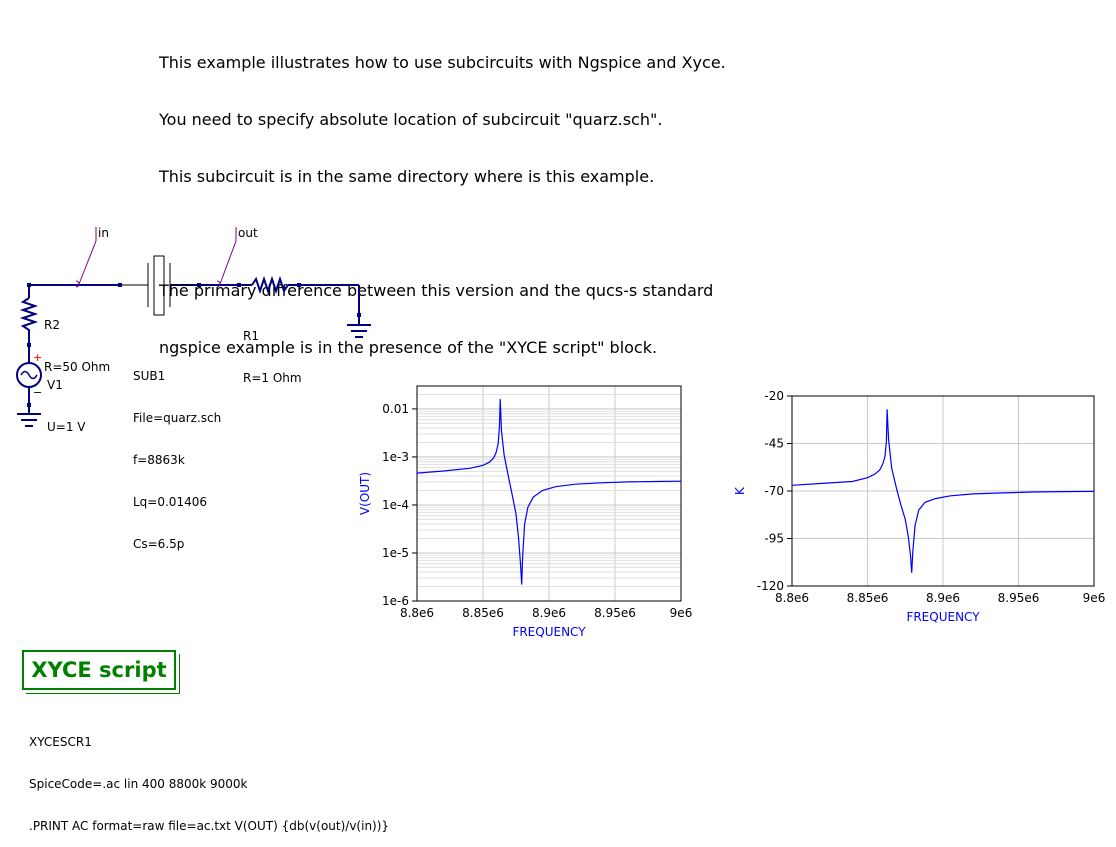 The image size is (1116, 847). Describe the element at coordinates (29, 315) in the screenshot. I see `resistor-r2-symbol` at that location.